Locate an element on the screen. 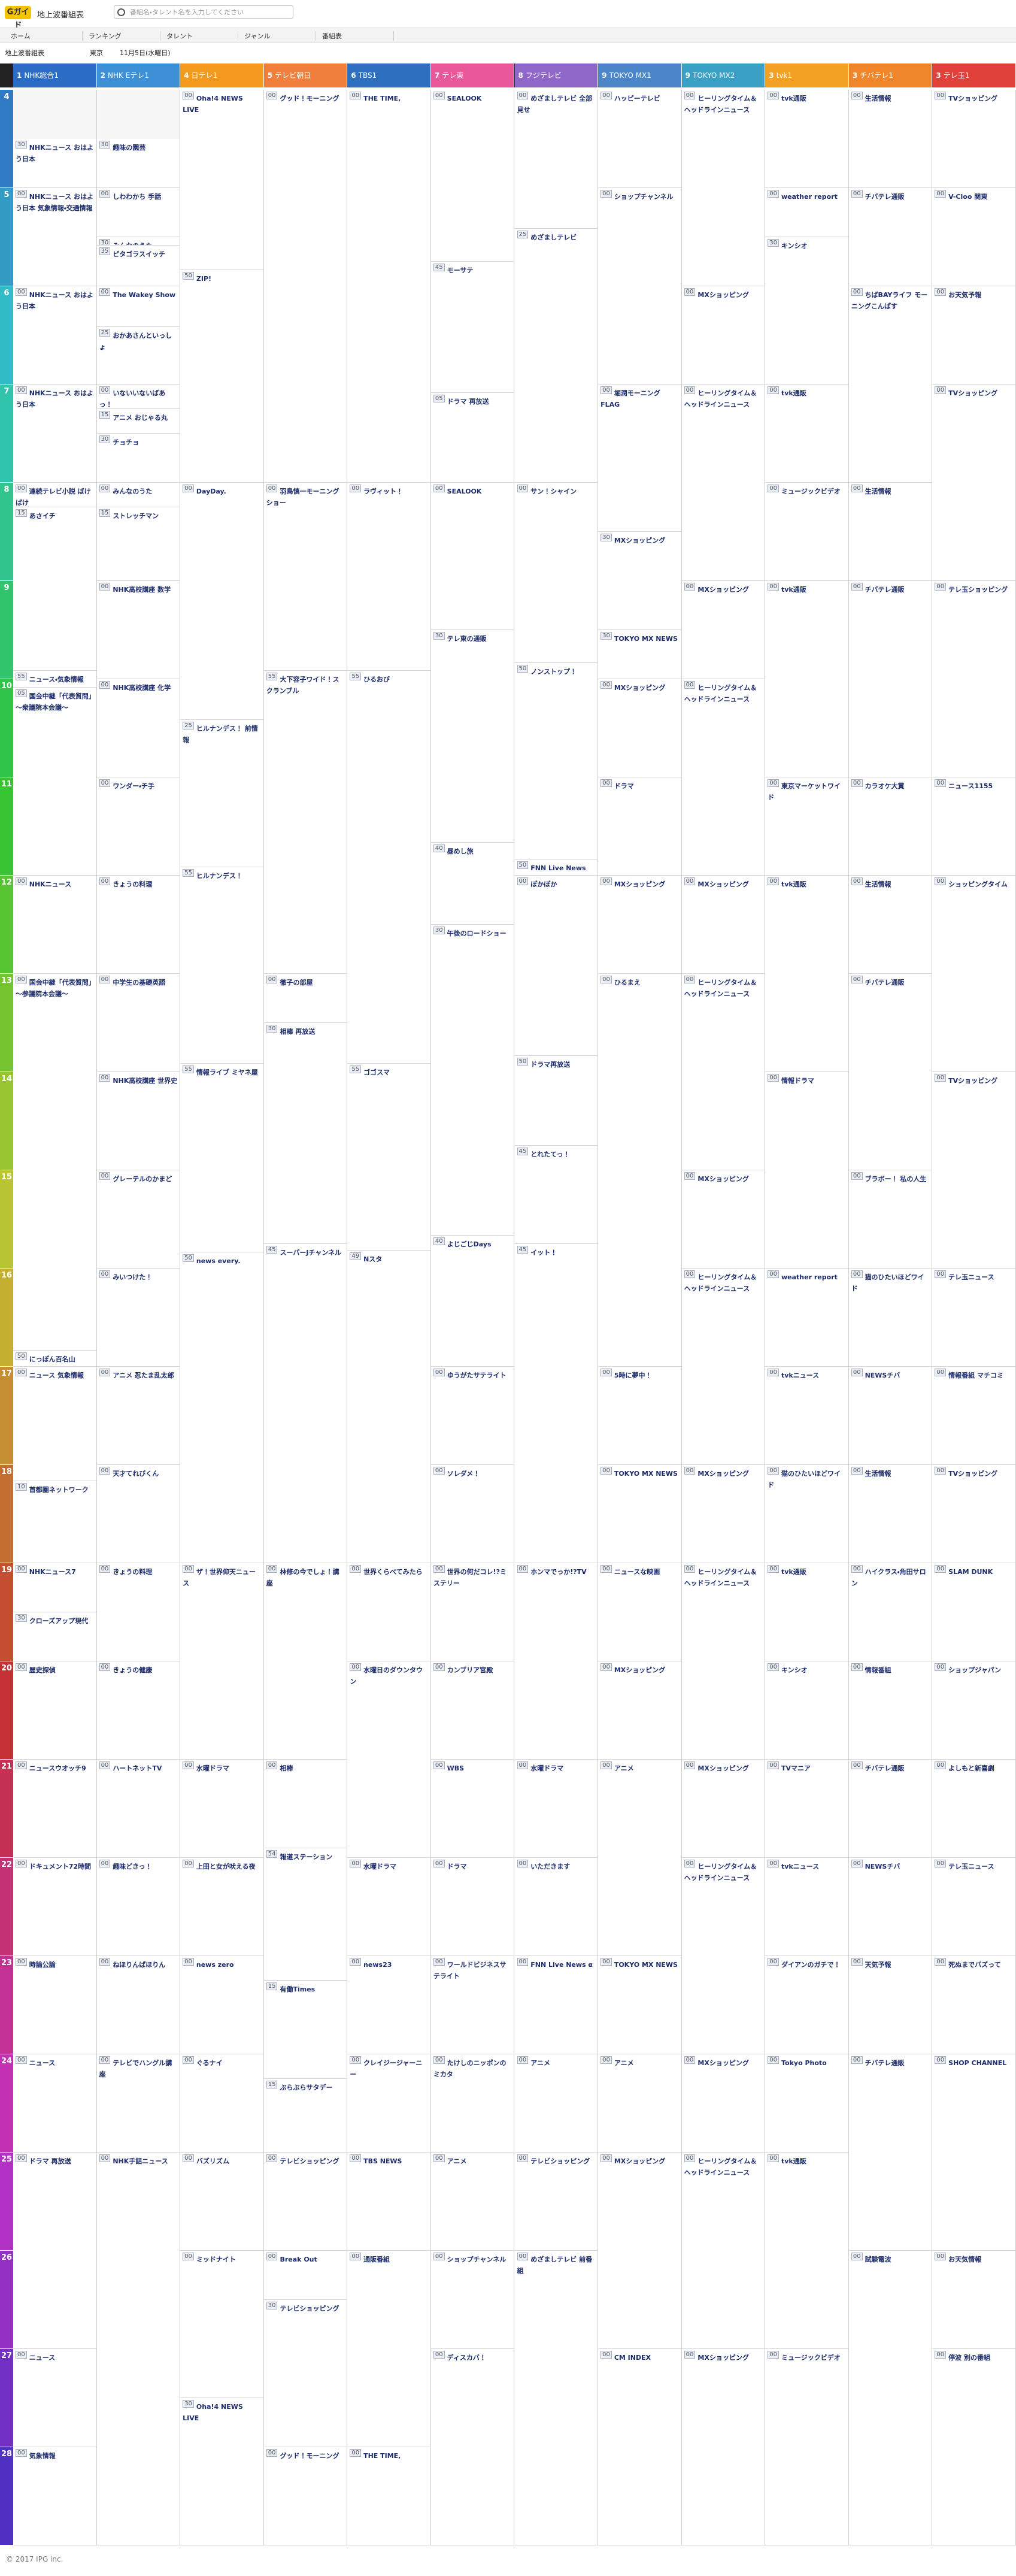  program-title: DayDay. is located at coordinates (211, 491).